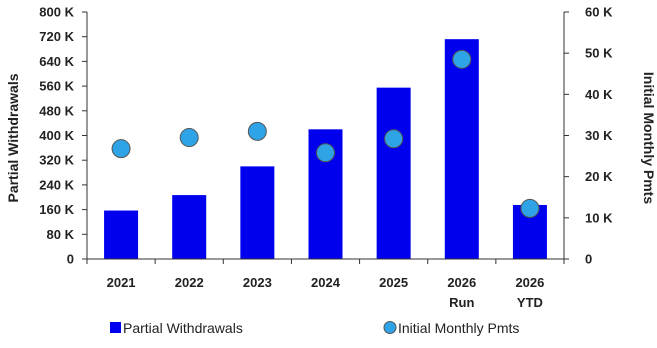  Describe the element at coordinates (390, 327) in the screenshot. I see `legend-marker-initial-monthly-pmts` at that location.